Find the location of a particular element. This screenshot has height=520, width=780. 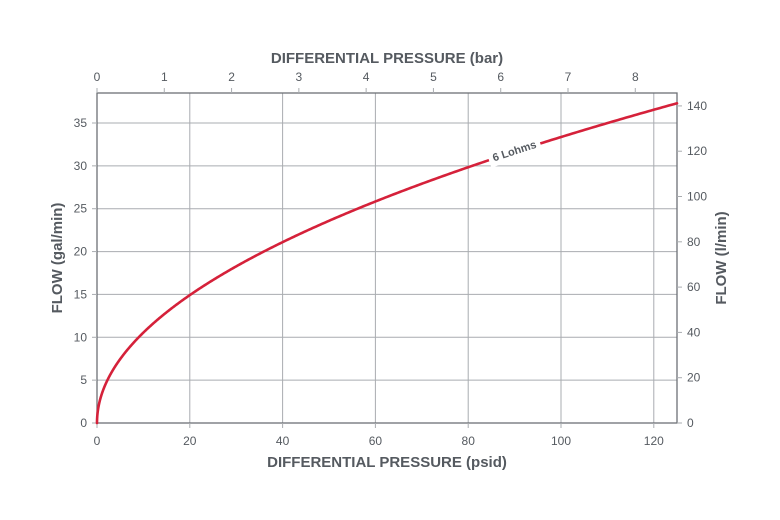

bottom-axis-title: DIFFERENTIAL PRESSURE (psid) is located at coordinates (387, 462).